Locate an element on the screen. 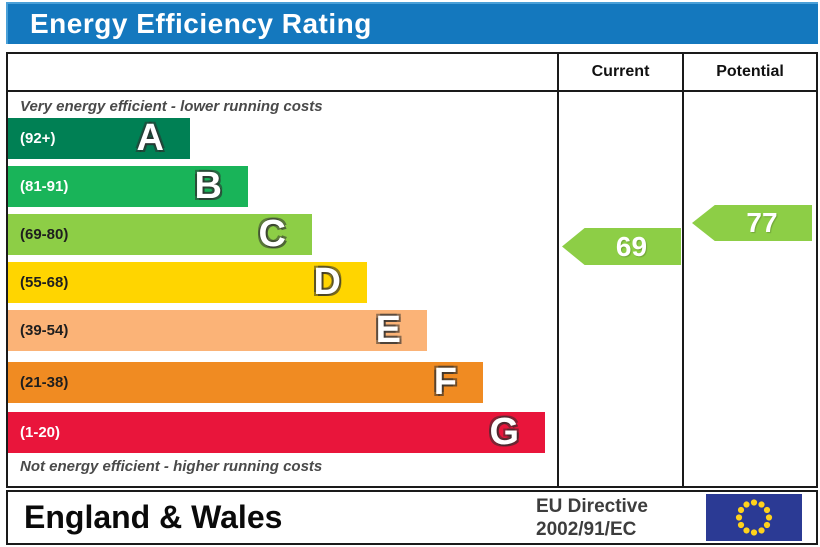 This screenshot has height=547, width=820. eu-directive-label: EU Directive 2002/91/EC is located at coordinates (592, 518).